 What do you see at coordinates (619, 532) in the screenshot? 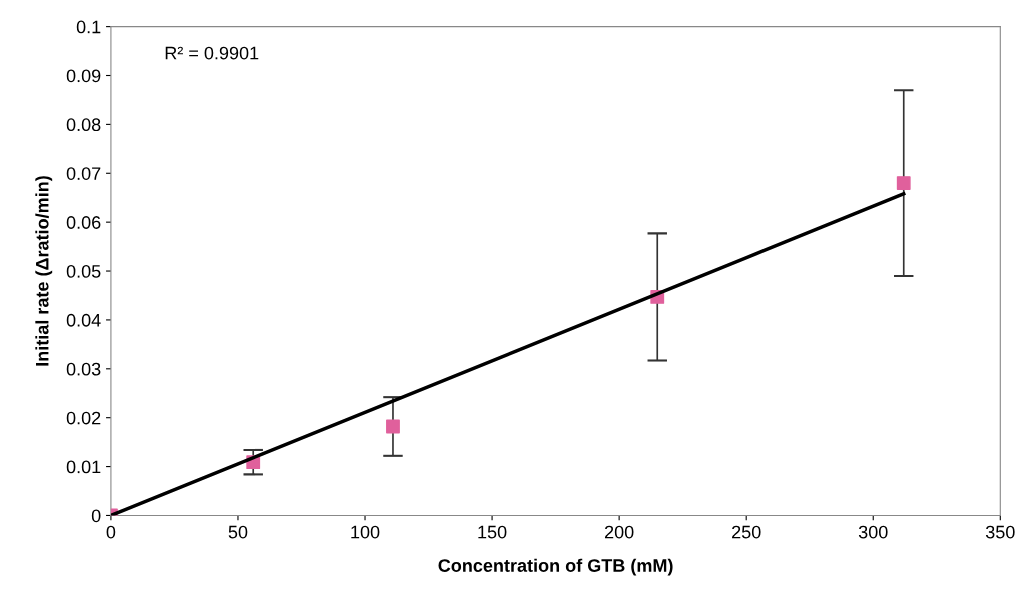
I see `x-tick-label: 200` at bounding box center [619, 532].